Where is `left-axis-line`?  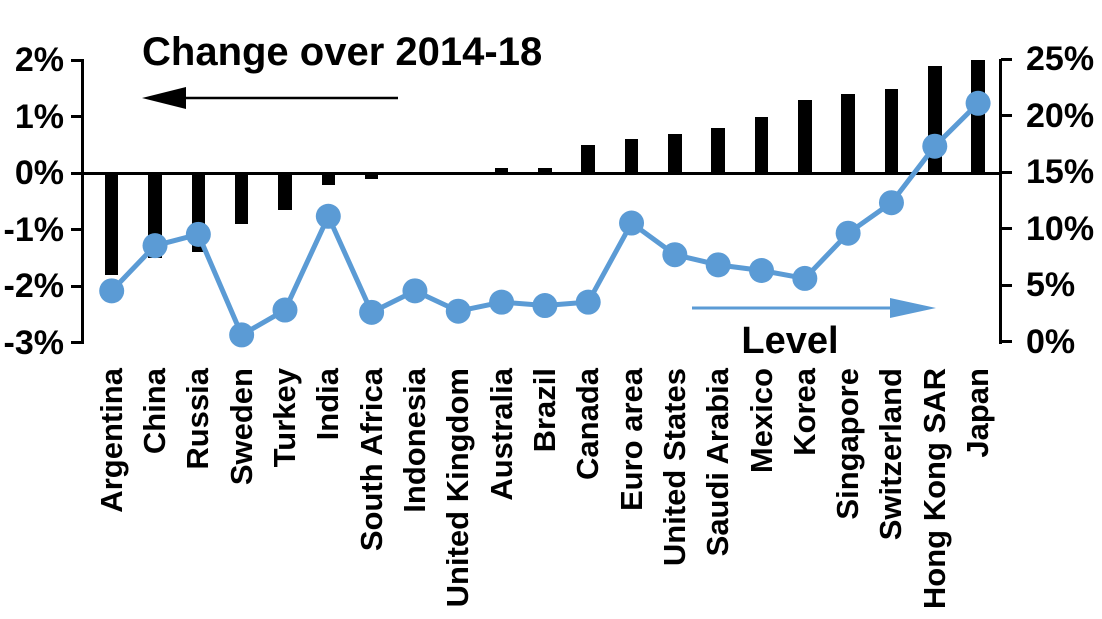 left-axis-line is located at coordinates (82, 201).